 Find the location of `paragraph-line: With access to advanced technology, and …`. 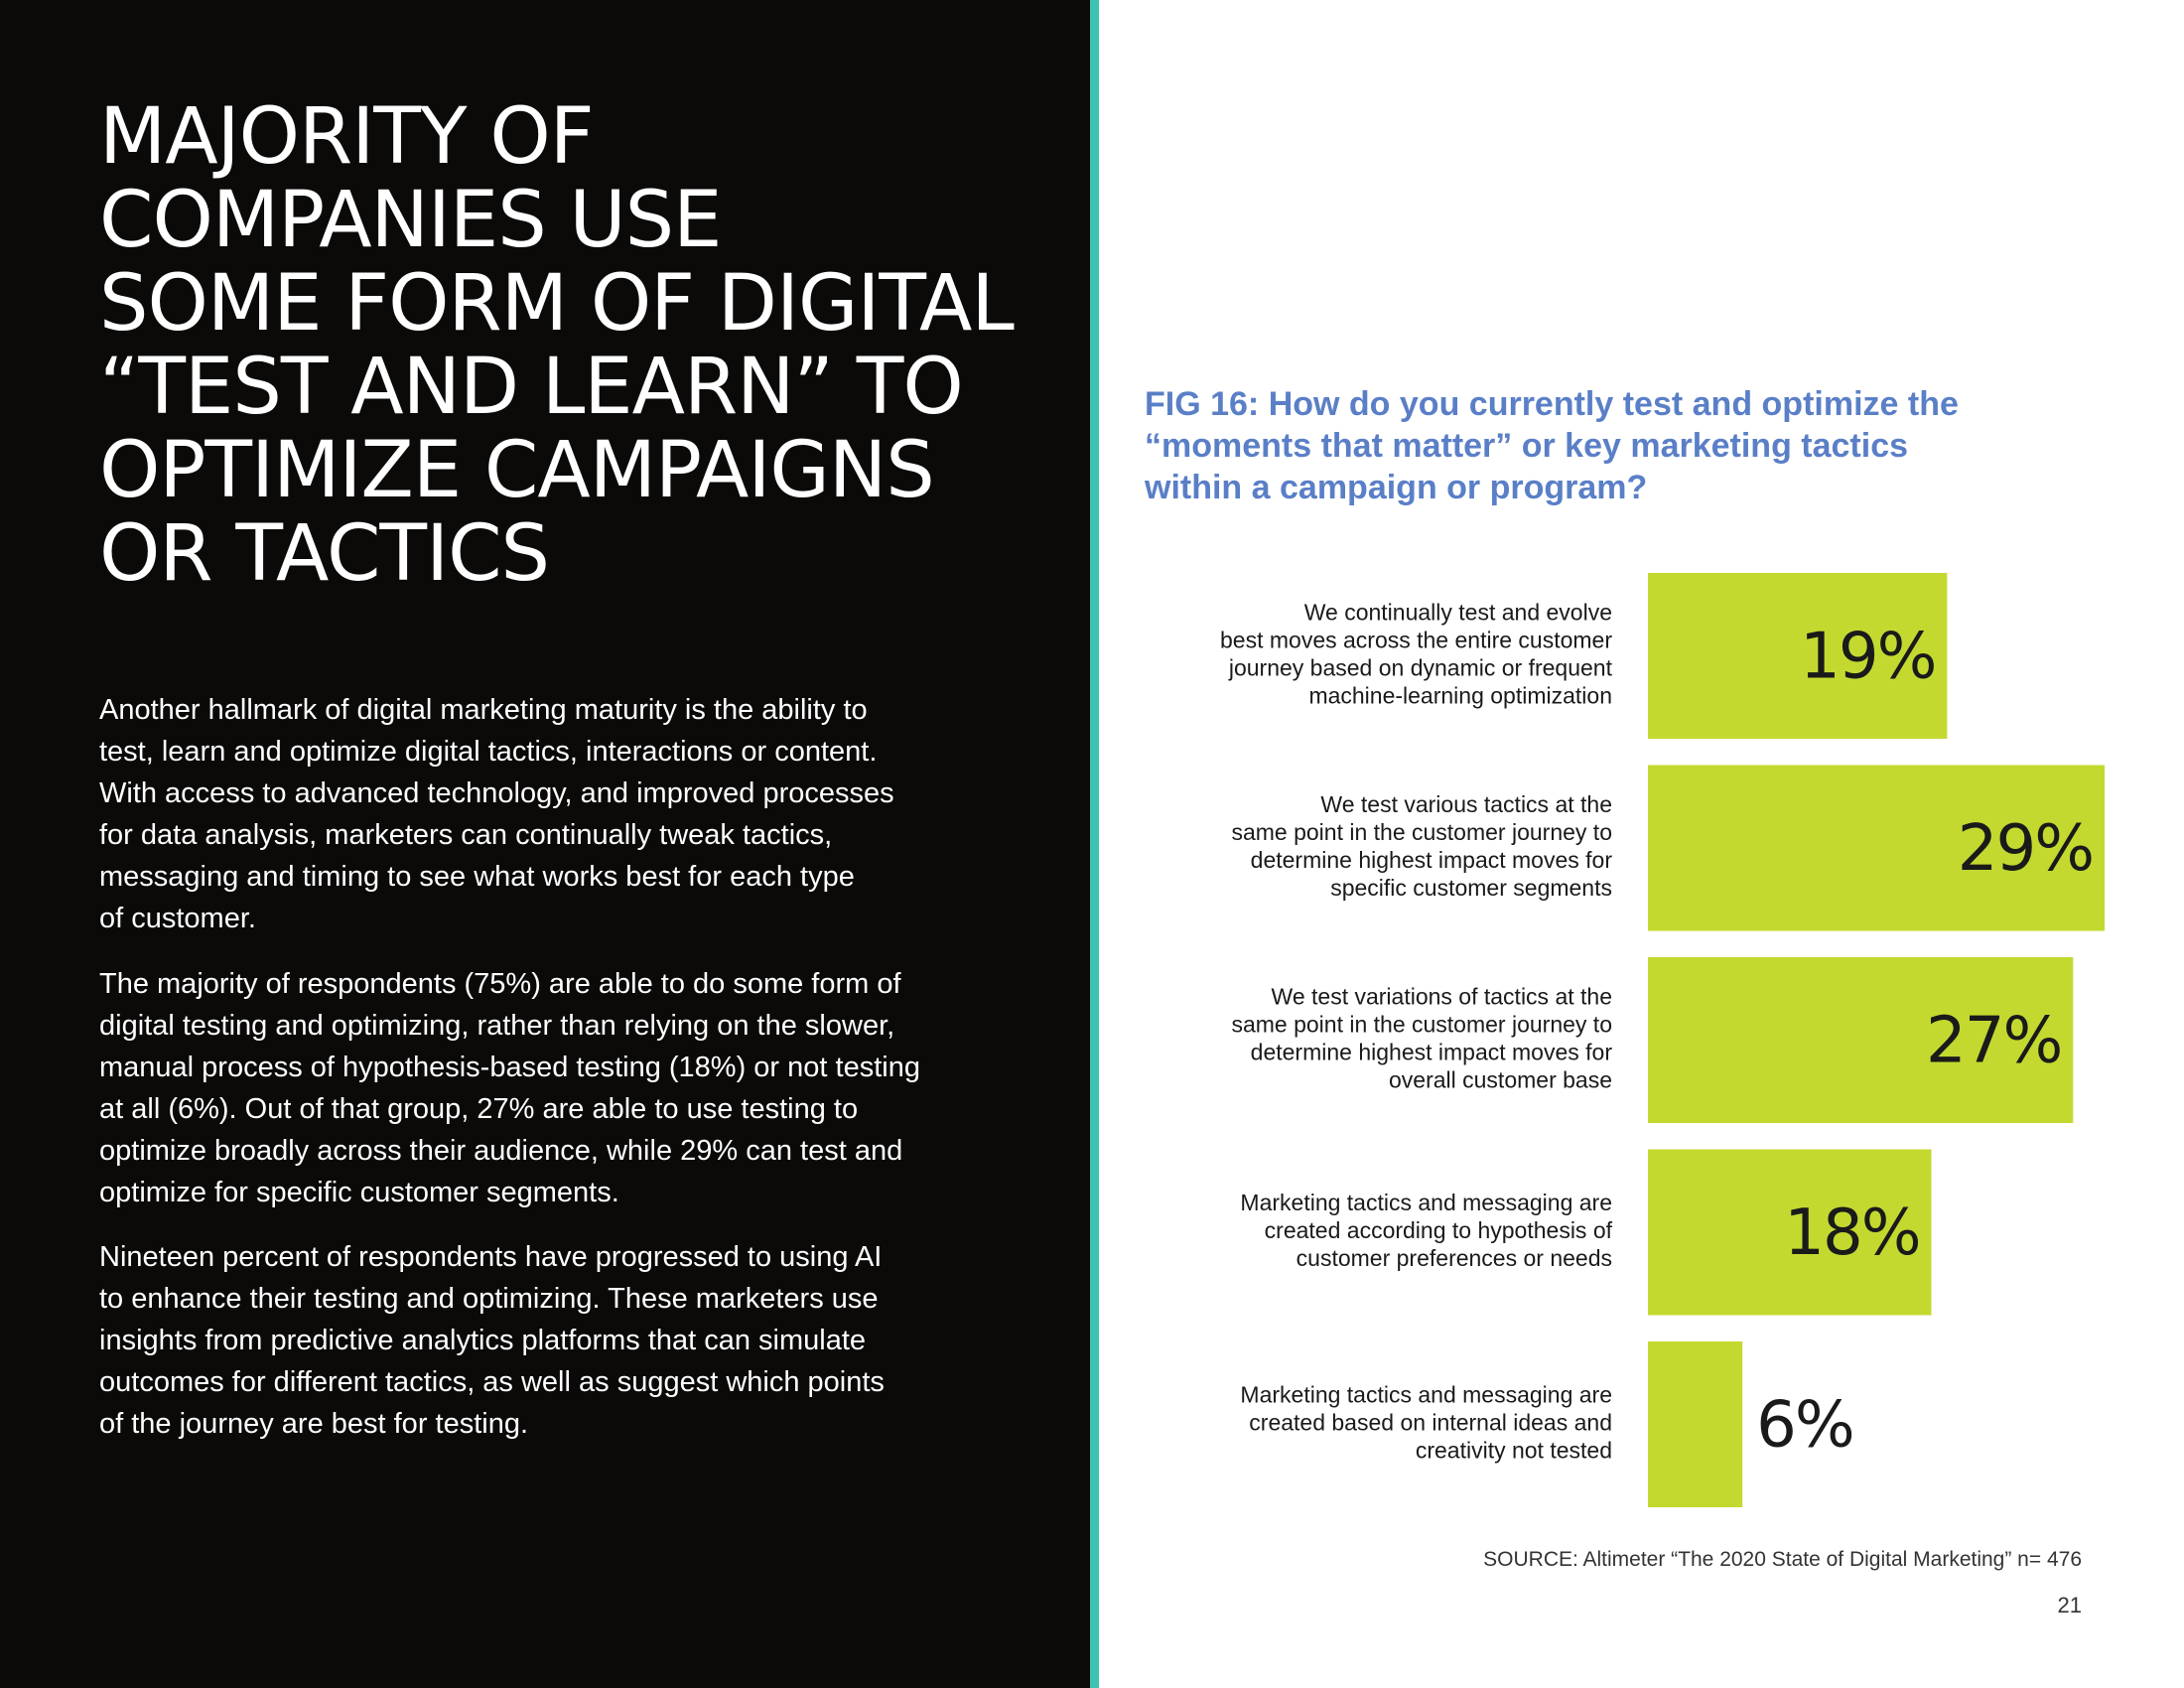

paragraph-line: With access to advanced technology, and … is located at coordinates (496, 793).